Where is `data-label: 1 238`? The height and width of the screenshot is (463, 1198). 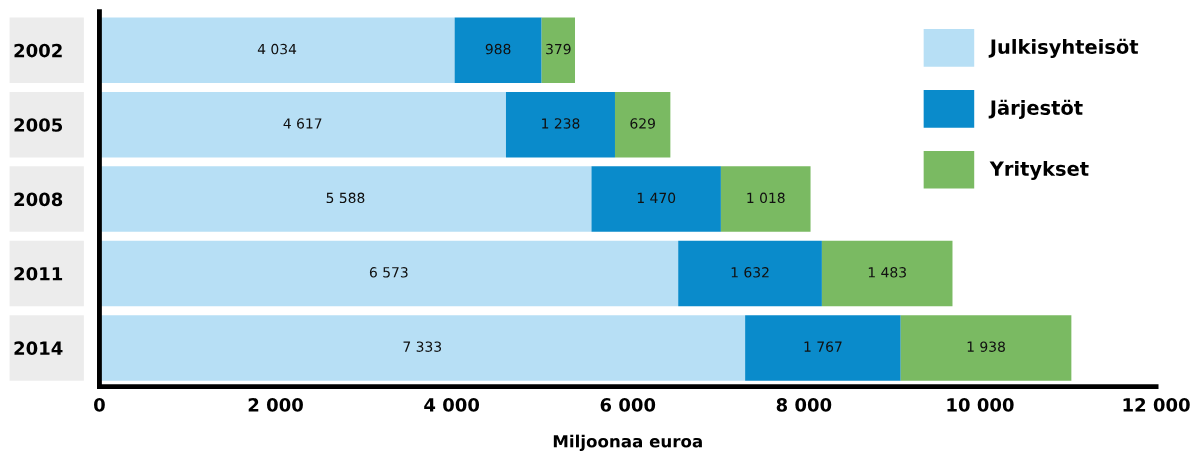 data-label: 1 238 is located at coordinates (561, 123).